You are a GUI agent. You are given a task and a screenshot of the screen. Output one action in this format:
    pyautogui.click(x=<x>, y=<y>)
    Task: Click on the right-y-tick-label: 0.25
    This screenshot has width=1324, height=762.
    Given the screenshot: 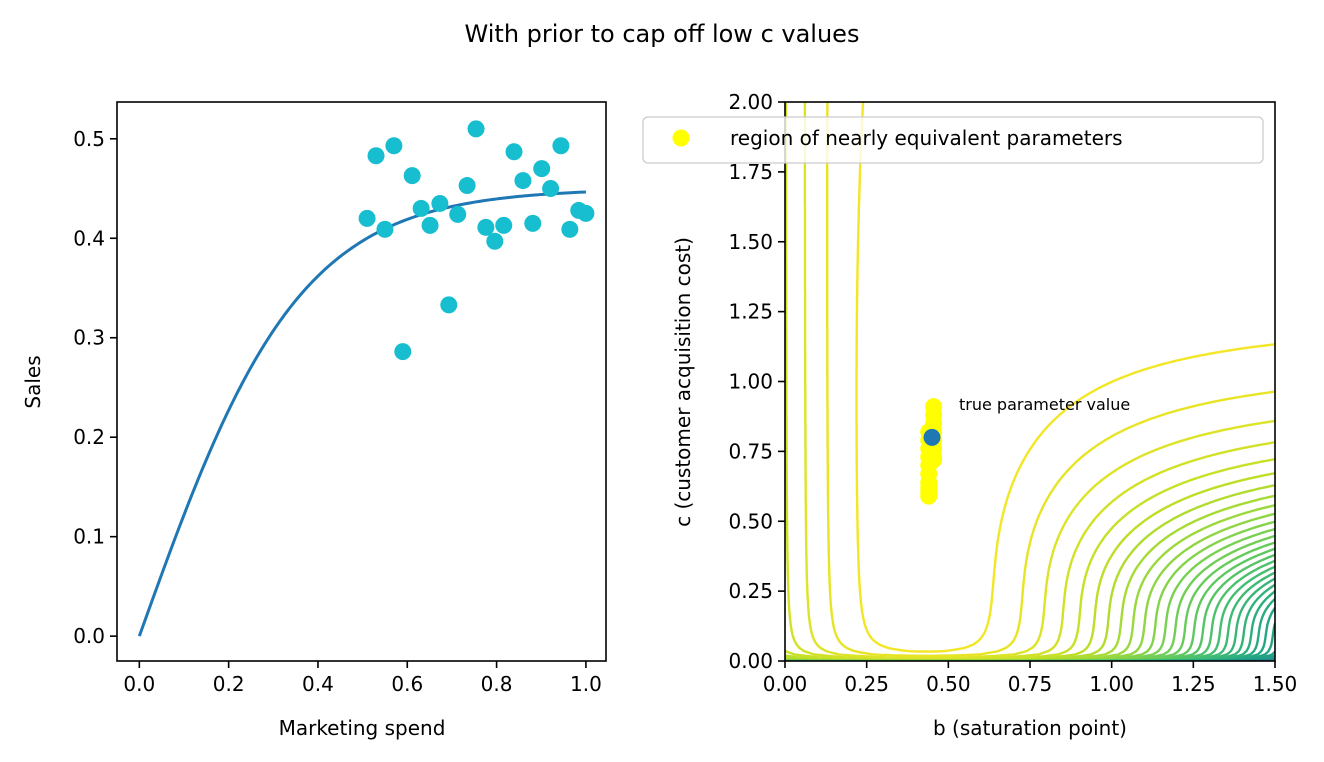 What is the action you would take?
    pyautogui.click(x=750, y=591)
    